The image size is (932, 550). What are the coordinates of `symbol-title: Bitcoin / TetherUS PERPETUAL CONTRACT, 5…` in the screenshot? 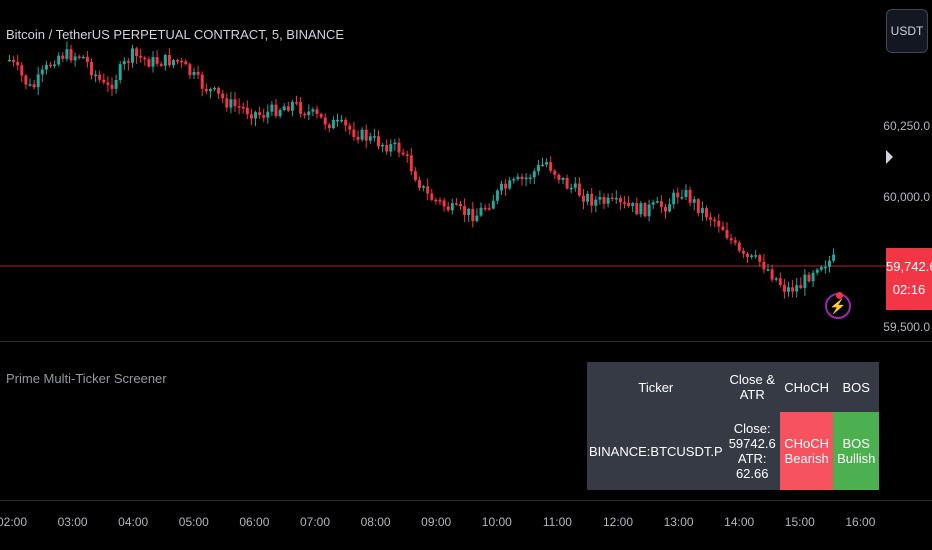 It's located at (175, 34).